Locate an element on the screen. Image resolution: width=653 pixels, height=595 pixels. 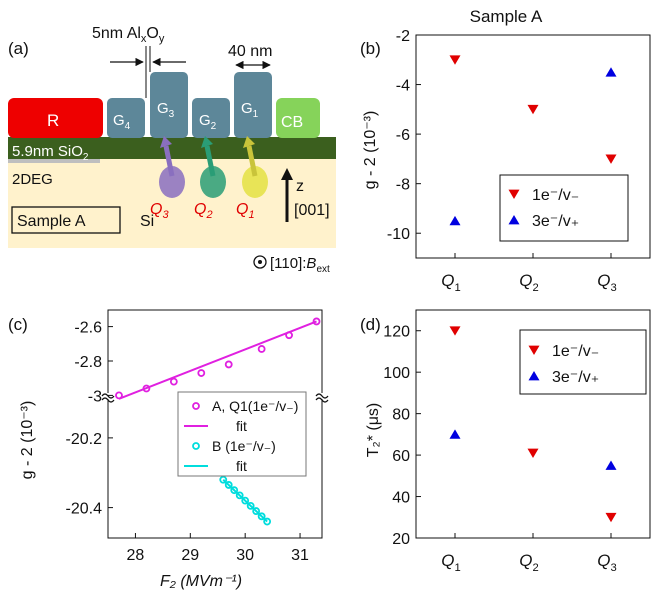
spin-arrowhead-Q2 is located at coordinates (207, 142).